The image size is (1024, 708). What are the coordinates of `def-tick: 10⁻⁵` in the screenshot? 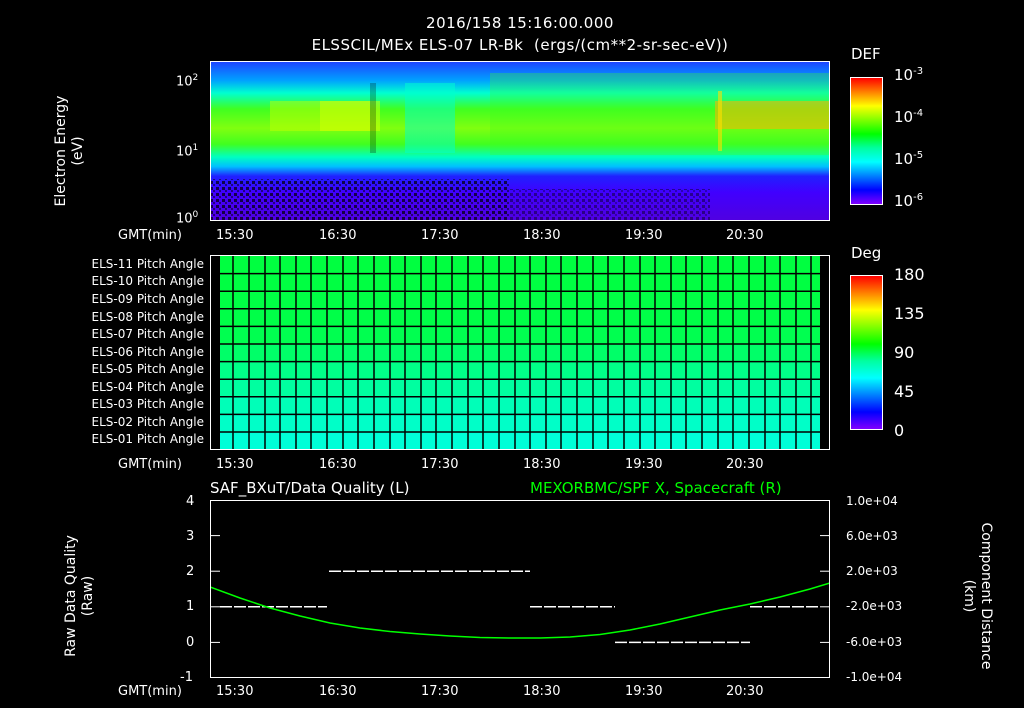 It's located at (909, 159).